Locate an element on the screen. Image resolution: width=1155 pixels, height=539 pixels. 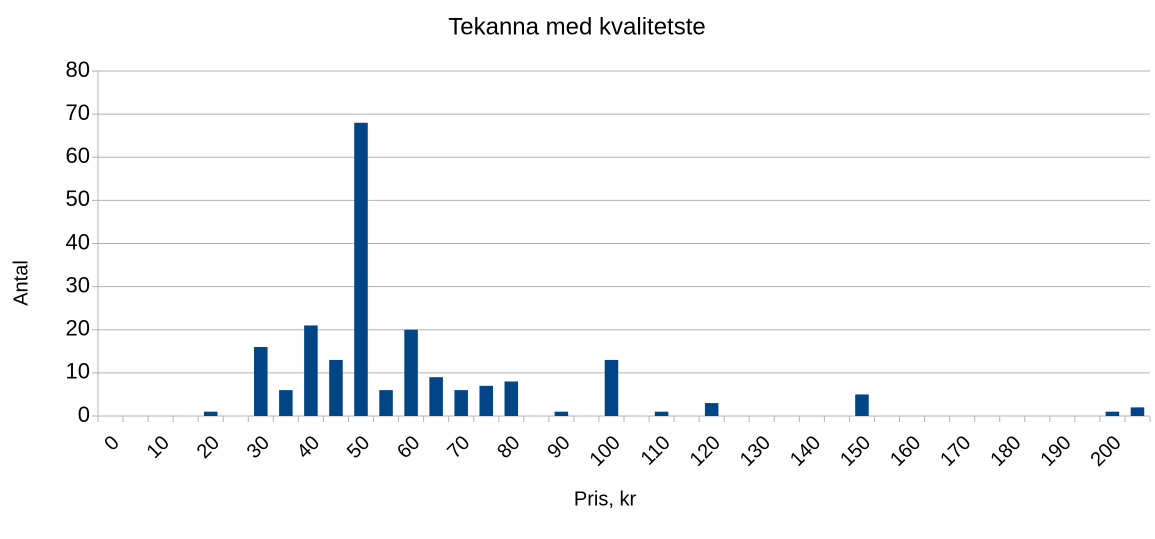
x-tick-label: 170 is located at coordinates (955, 451).